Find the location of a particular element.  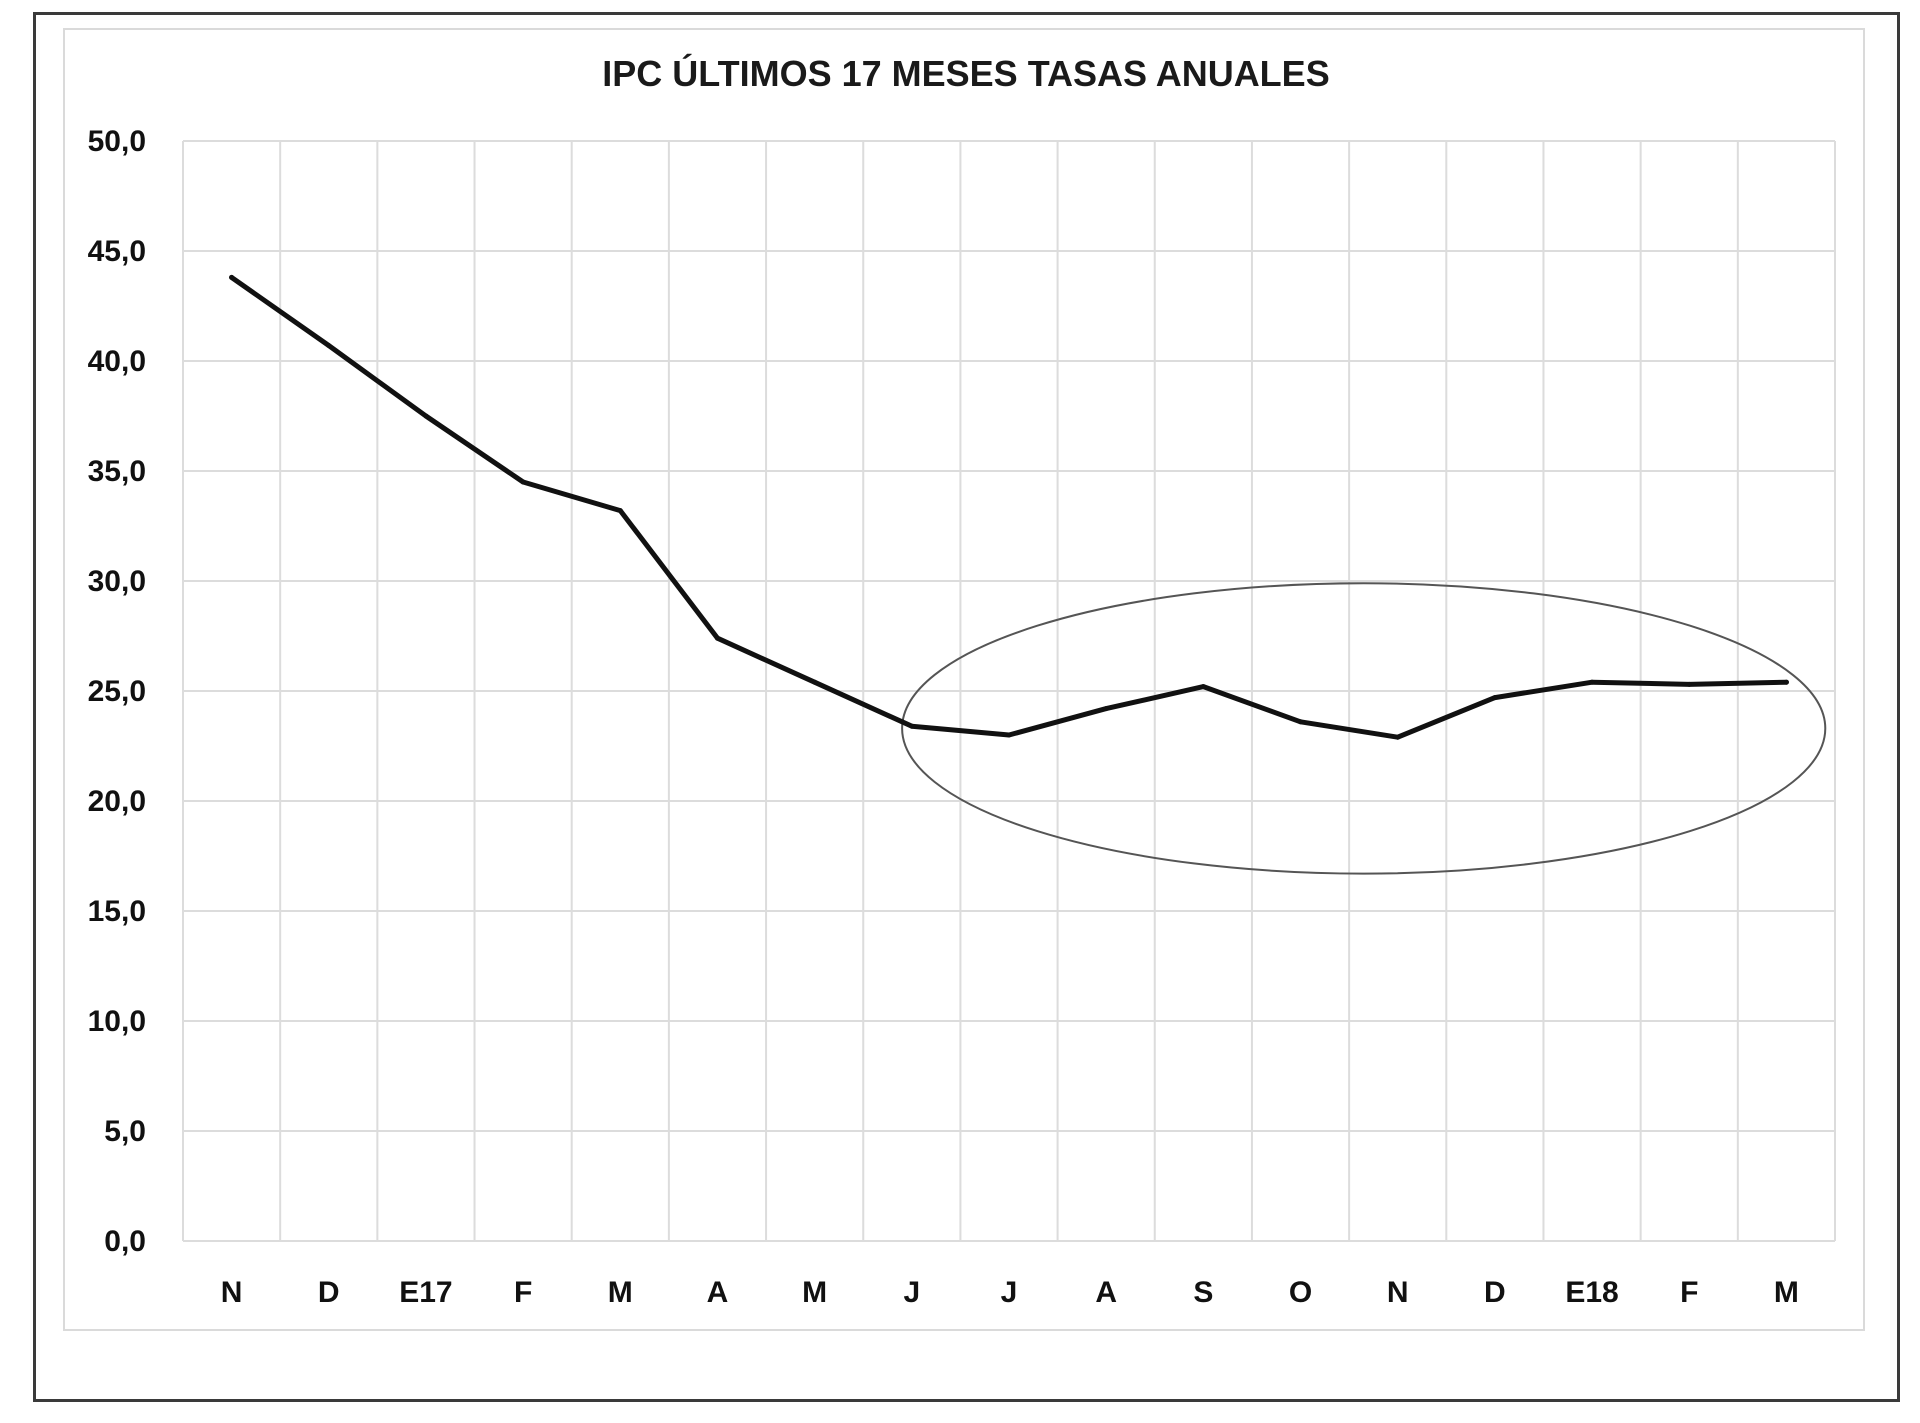

y-tick-label: 45,0 is located at coordinates (117, 251).